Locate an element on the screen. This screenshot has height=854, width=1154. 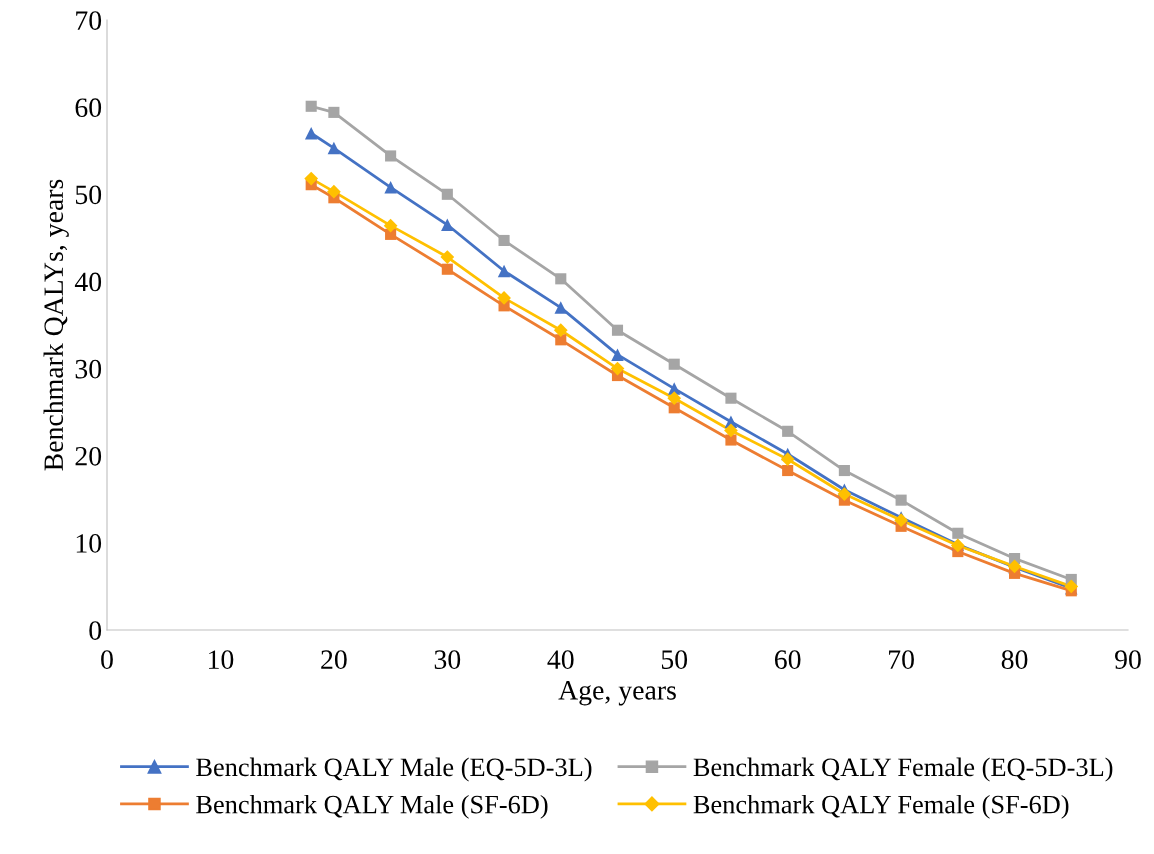
y-tick-label: 10 is located at coordinates (89, 543).